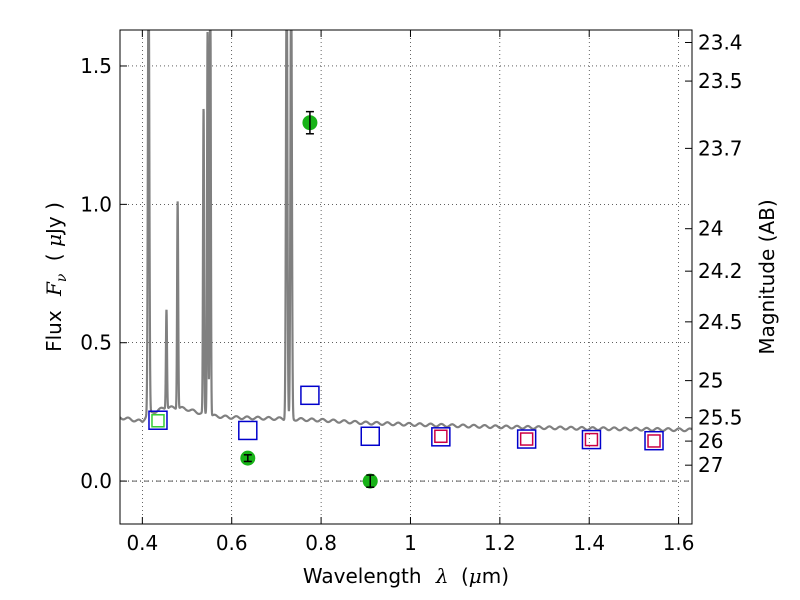  What do you see at coordinates (720, 42) in the screenshot?
I see `magnitude-tick-label: 23.4` at bounding box center [720, 42].